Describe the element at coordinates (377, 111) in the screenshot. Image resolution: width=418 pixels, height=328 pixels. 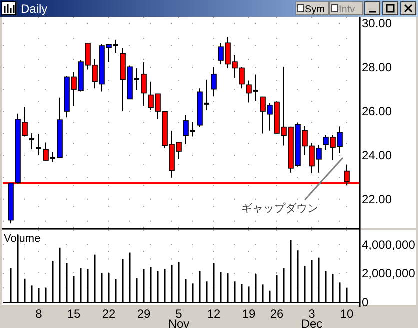
I see `y-tick-label: 26.00` at that location.